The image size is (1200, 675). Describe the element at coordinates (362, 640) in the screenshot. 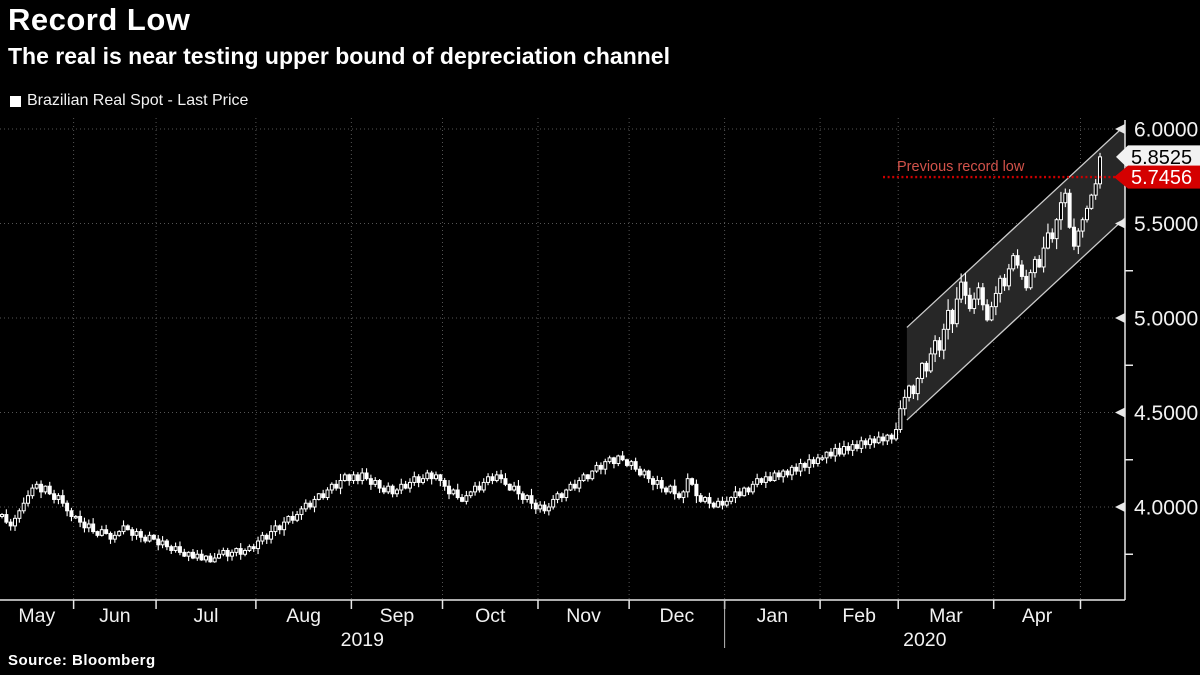

I see `x-year-label: 2019` at that location.